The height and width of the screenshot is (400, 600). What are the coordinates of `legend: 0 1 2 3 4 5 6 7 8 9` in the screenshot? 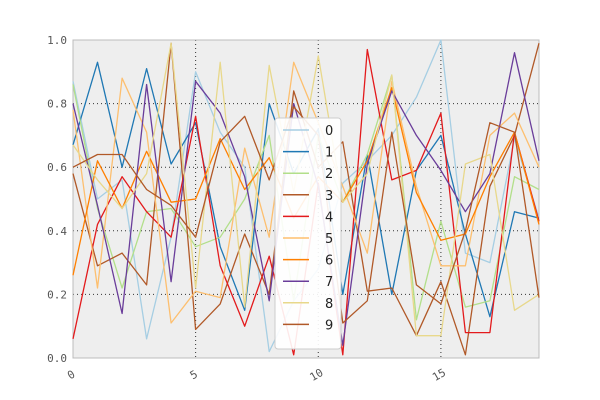 It's located at (308, 233).